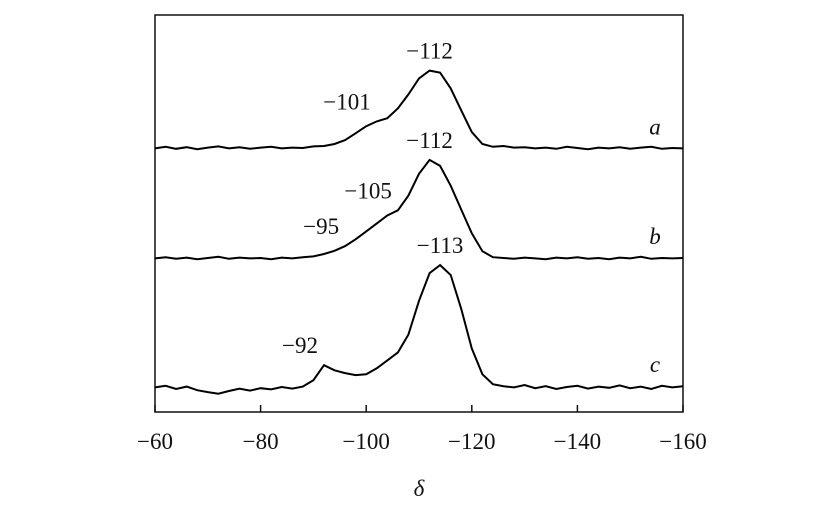 The width and height of the screenshot is (836, 515). I want to click on x-tick-label: −60, so click(155, 441).